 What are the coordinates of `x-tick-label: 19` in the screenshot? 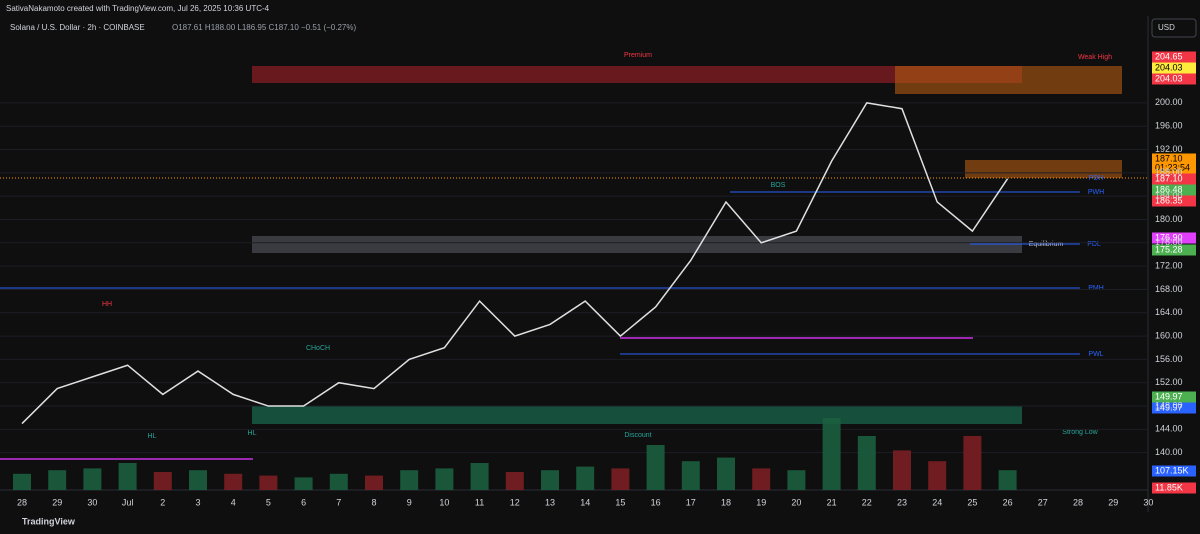 It's located at (761, 502).